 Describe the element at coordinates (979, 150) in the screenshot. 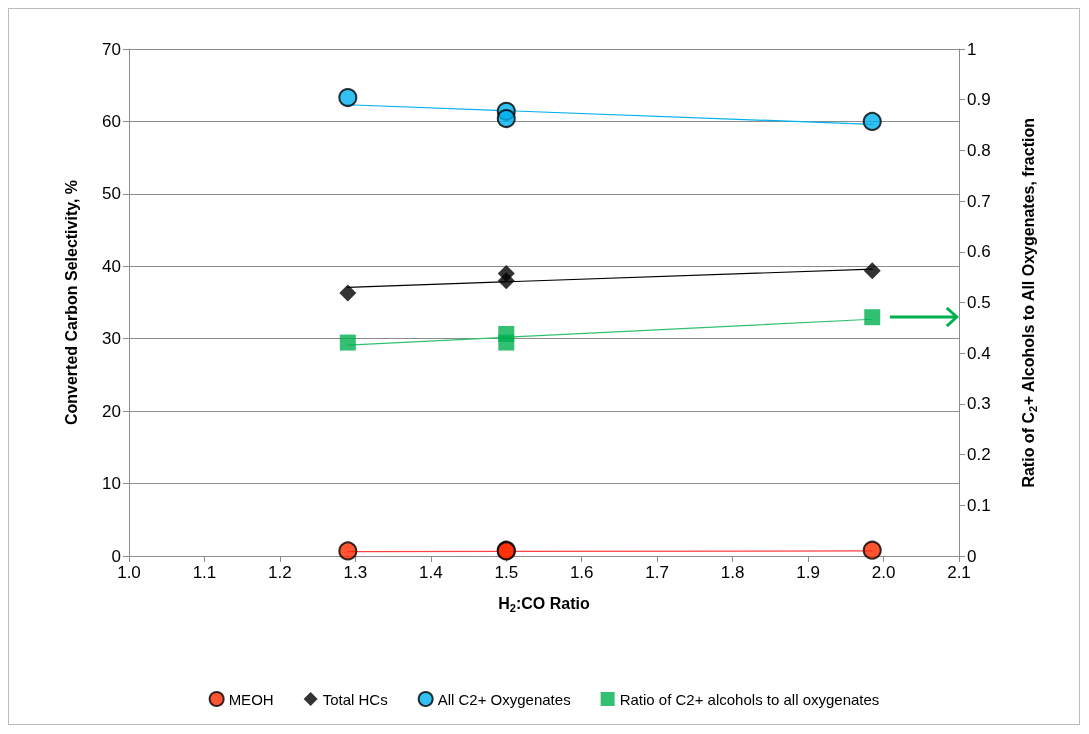

I see `y2-tick-label: 0.8` at that location.